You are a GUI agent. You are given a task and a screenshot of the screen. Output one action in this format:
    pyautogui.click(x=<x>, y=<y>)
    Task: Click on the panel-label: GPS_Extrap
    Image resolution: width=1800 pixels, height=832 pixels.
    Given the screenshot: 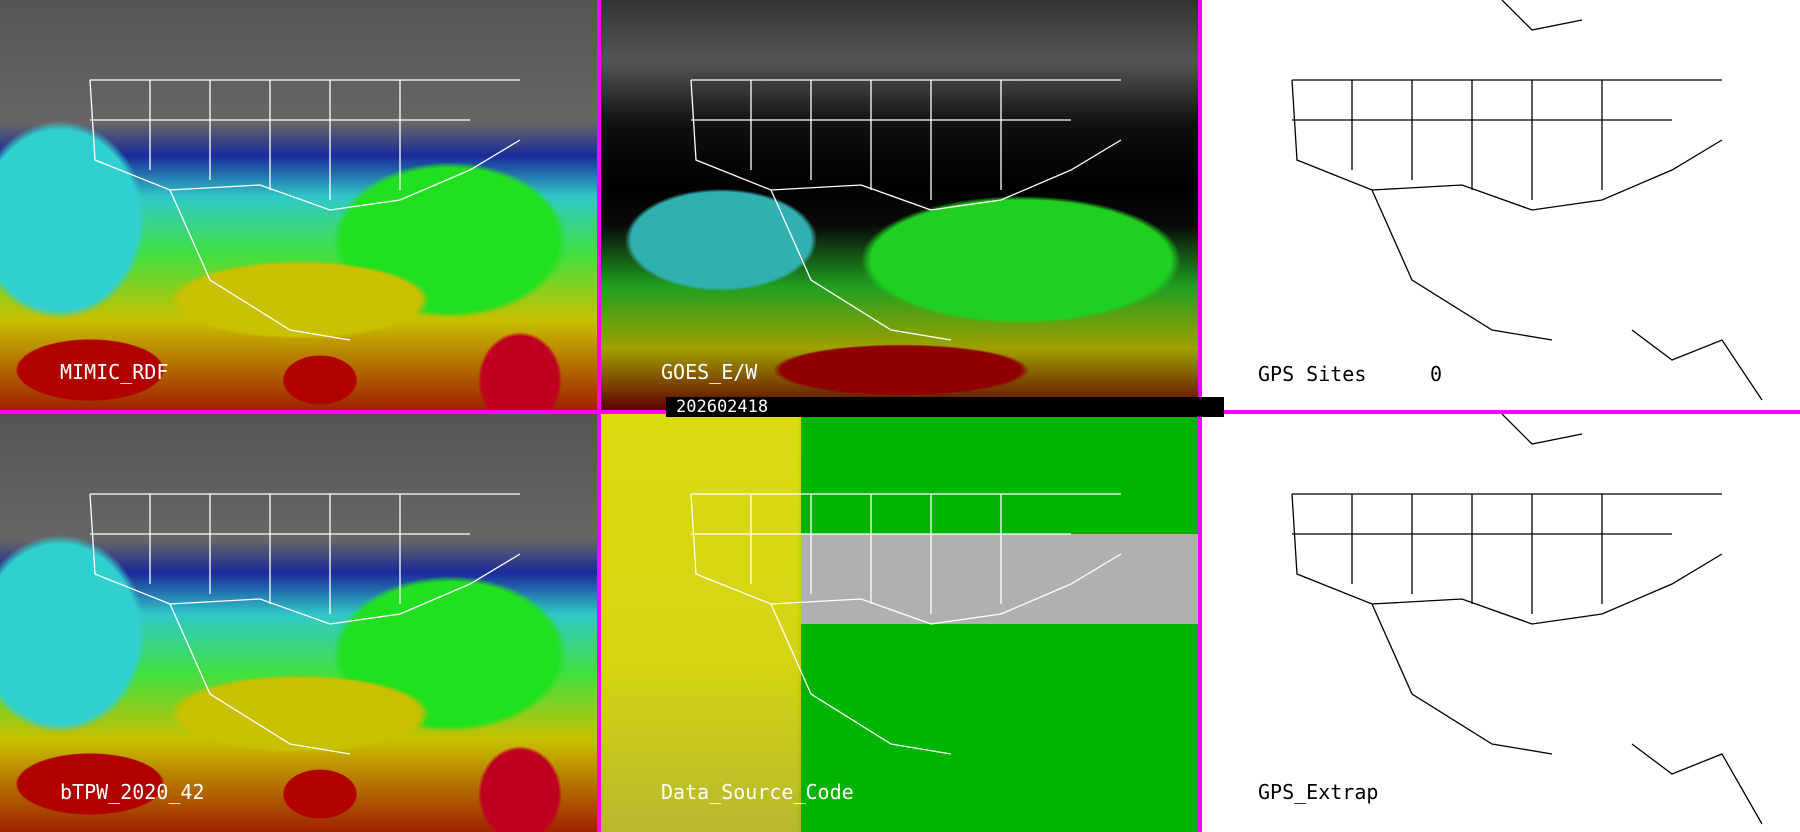 What is the action you would take?
    pyautogui.click(x=1318, y=792)
    